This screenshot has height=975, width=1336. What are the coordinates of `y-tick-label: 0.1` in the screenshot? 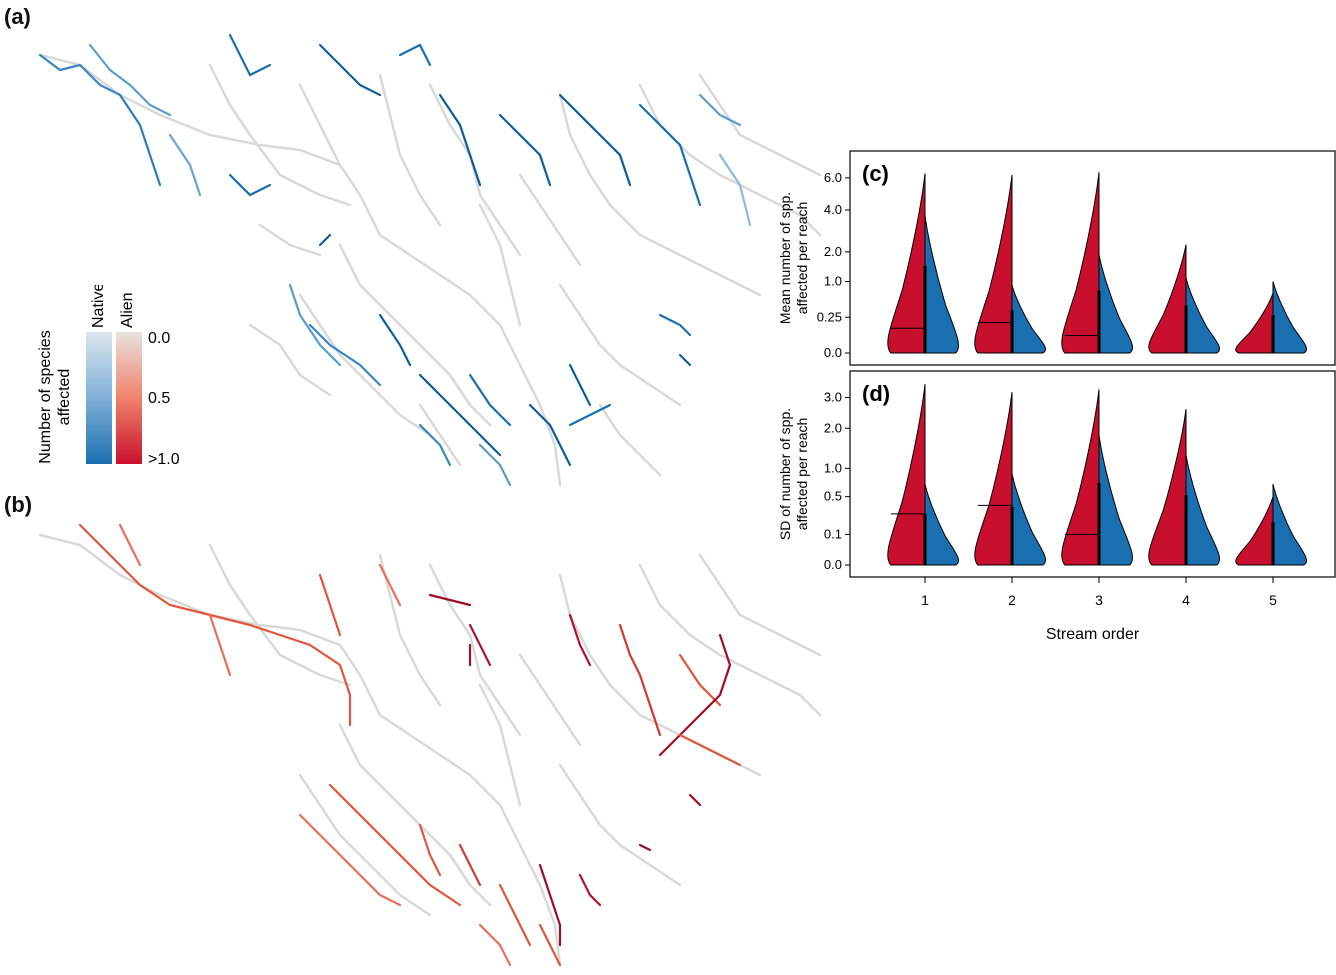 It's located at (833, 533).